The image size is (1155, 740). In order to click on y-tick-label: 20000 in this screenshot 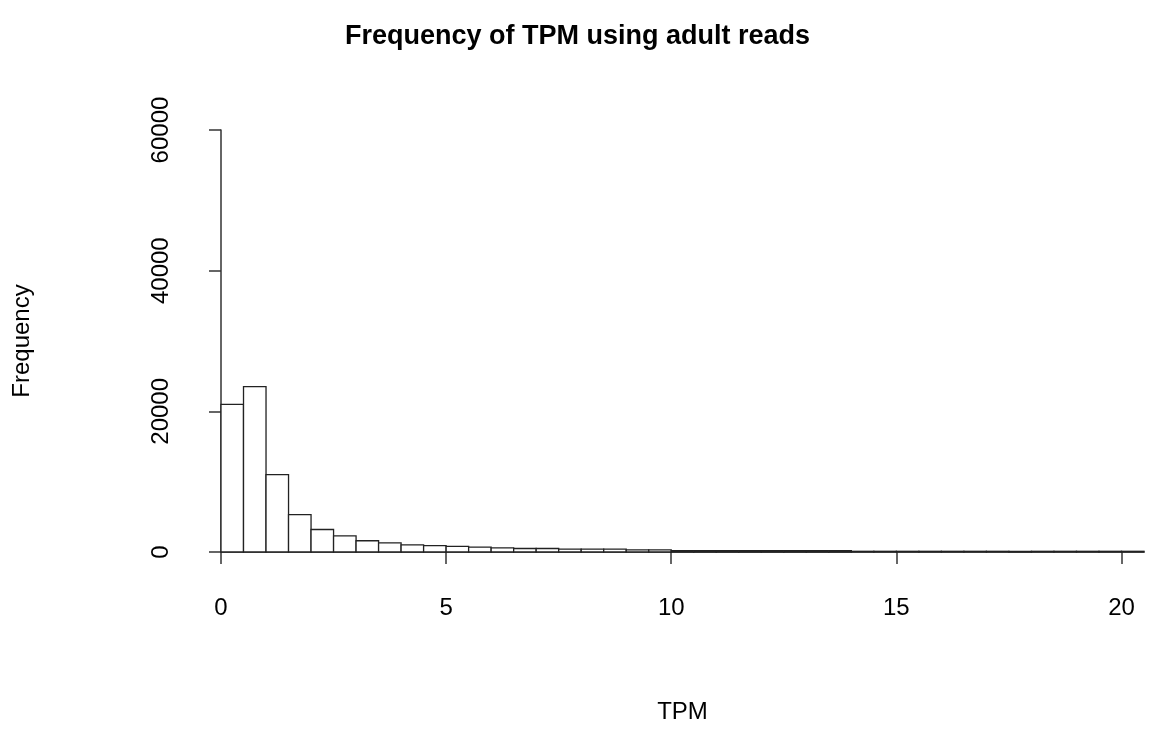, I will do `click(159, 411)`.